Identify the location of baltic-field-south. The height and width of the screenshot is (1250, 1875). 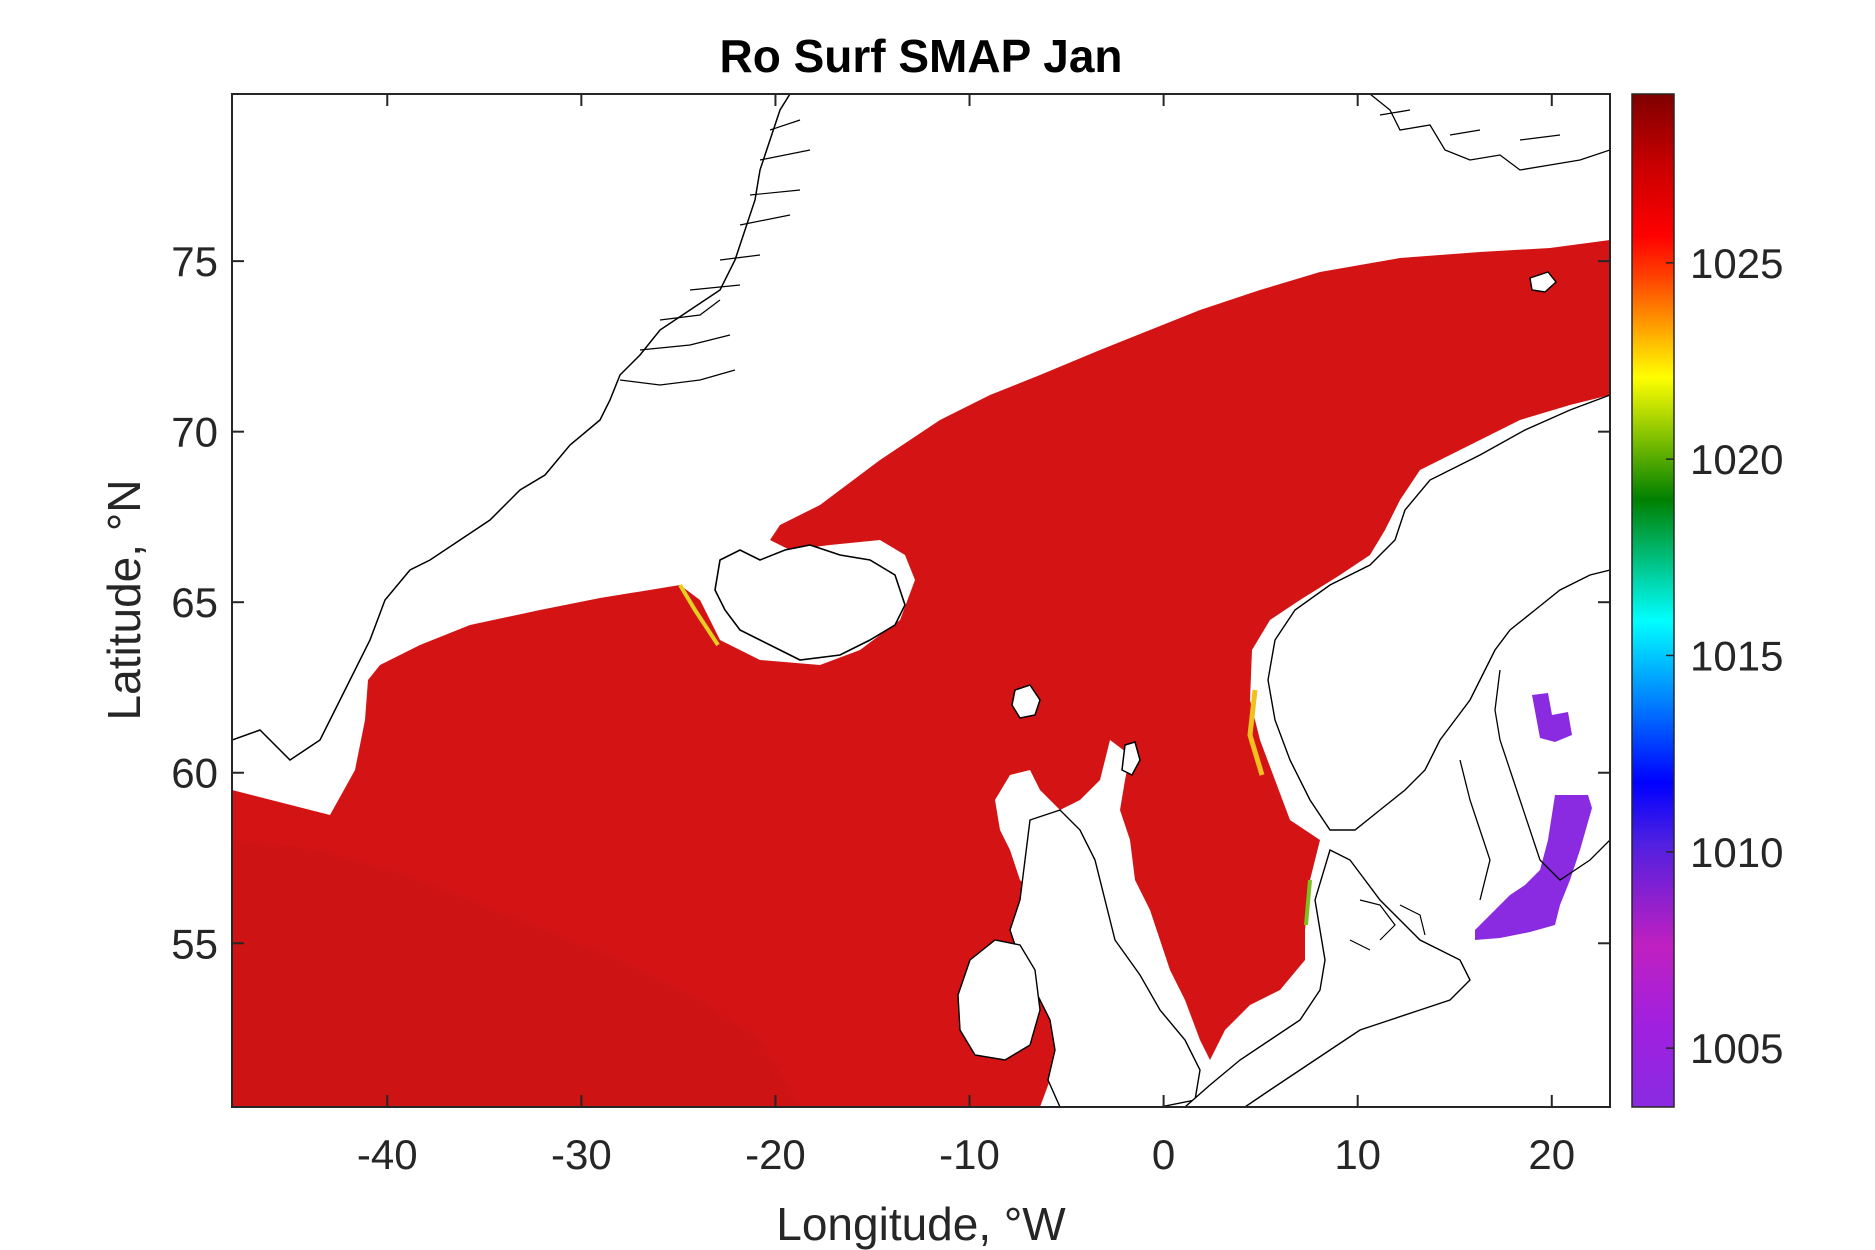
(1533, 867).